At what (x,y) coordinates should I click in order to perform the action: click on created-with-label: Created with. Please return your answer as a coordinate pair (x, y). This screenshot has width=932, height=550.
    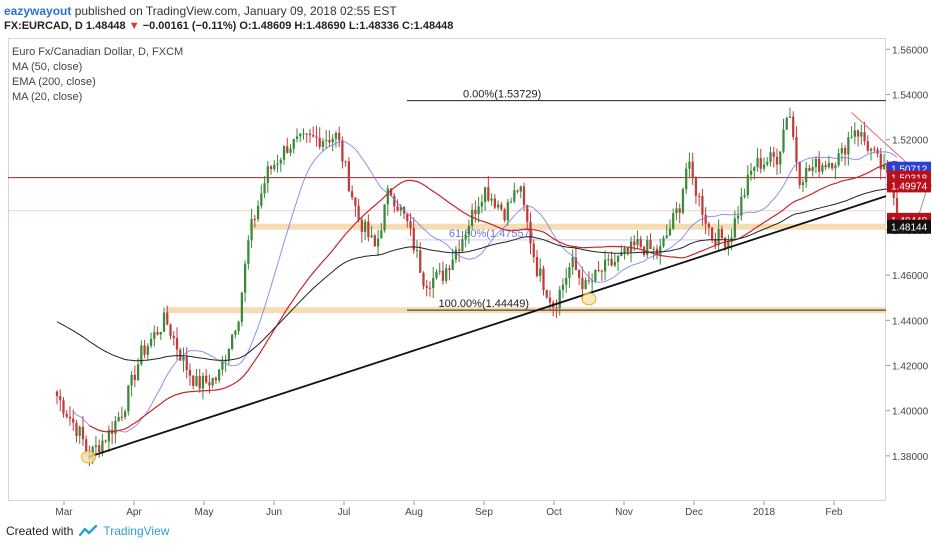
    Looking at the image, I should click on (40, 531).